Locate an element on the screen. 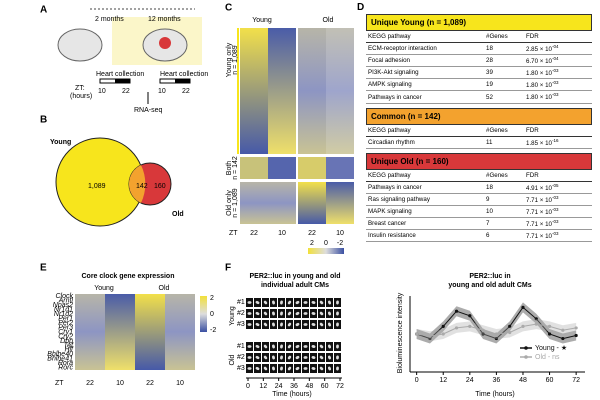  x-tick-label: 0 is located at coordinates (248, 386).